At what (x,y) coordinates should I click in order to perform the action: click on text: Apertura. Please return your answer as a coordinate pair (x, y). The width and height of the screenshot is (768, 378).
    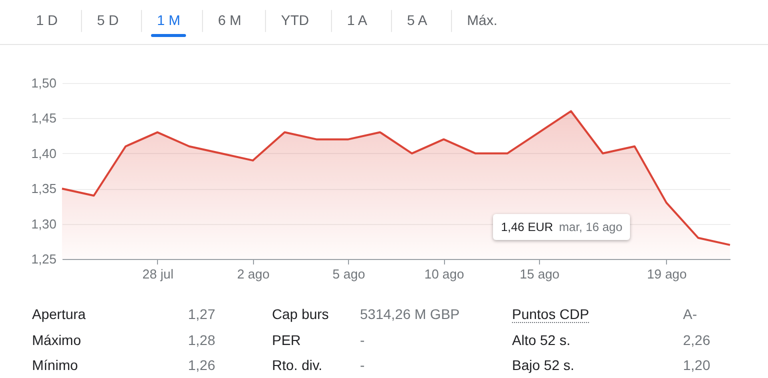
    Looking at the image, I should click on (59, 314).